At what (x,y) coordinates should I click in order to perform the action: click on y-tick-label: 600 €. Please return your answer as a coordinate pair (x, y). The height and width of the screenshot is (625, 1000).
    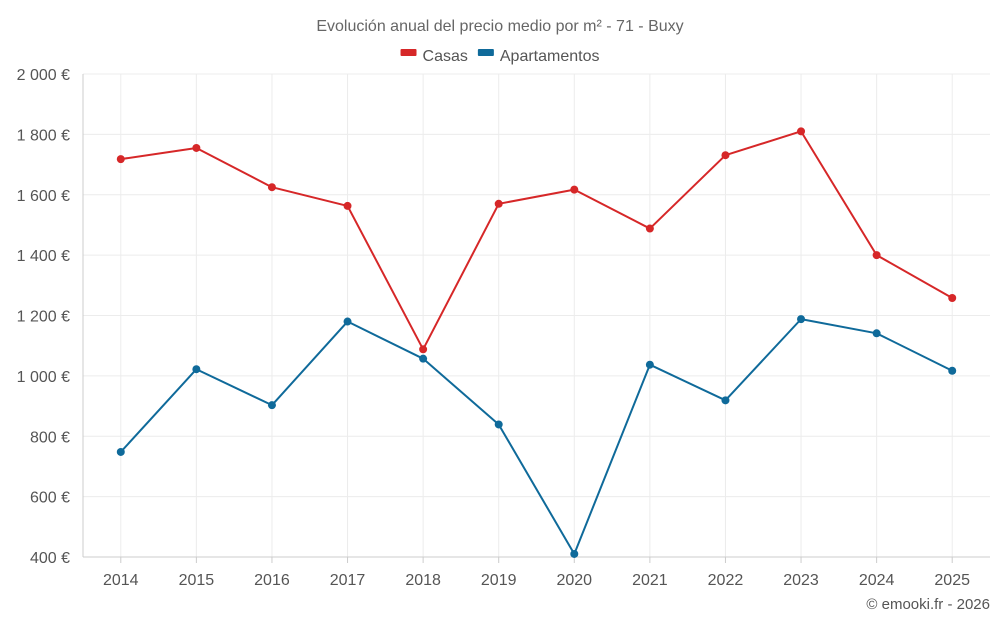
    Looking at the image, I should click on (50, 498).